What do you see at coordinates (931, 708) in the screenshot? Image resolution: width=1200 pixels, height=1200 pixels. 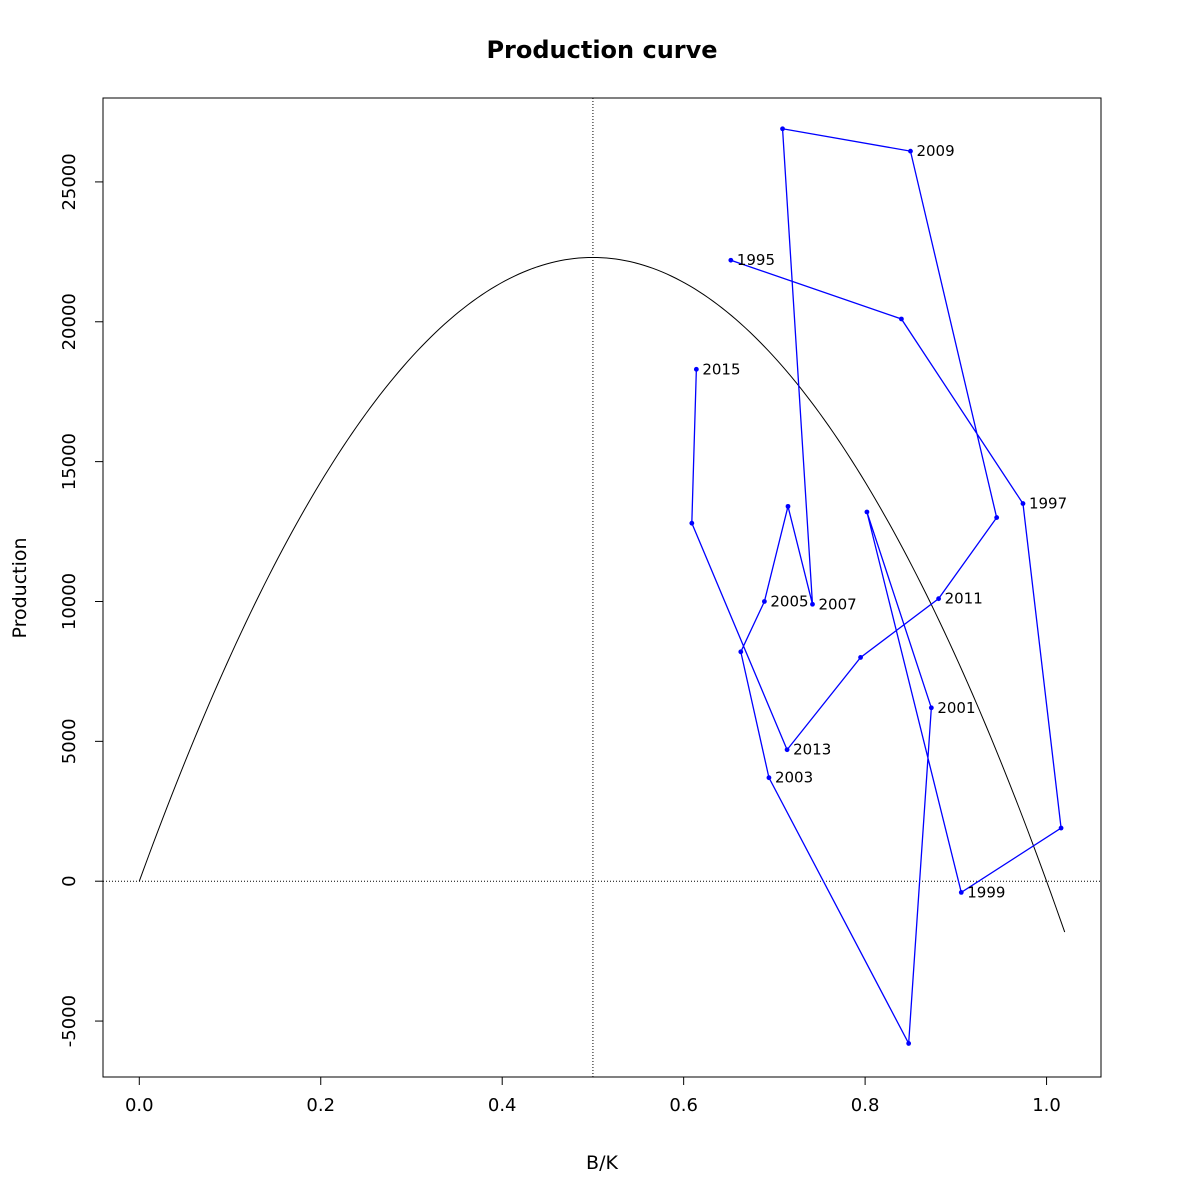 I see `data-point-2001` at bounding box center [931, 708].